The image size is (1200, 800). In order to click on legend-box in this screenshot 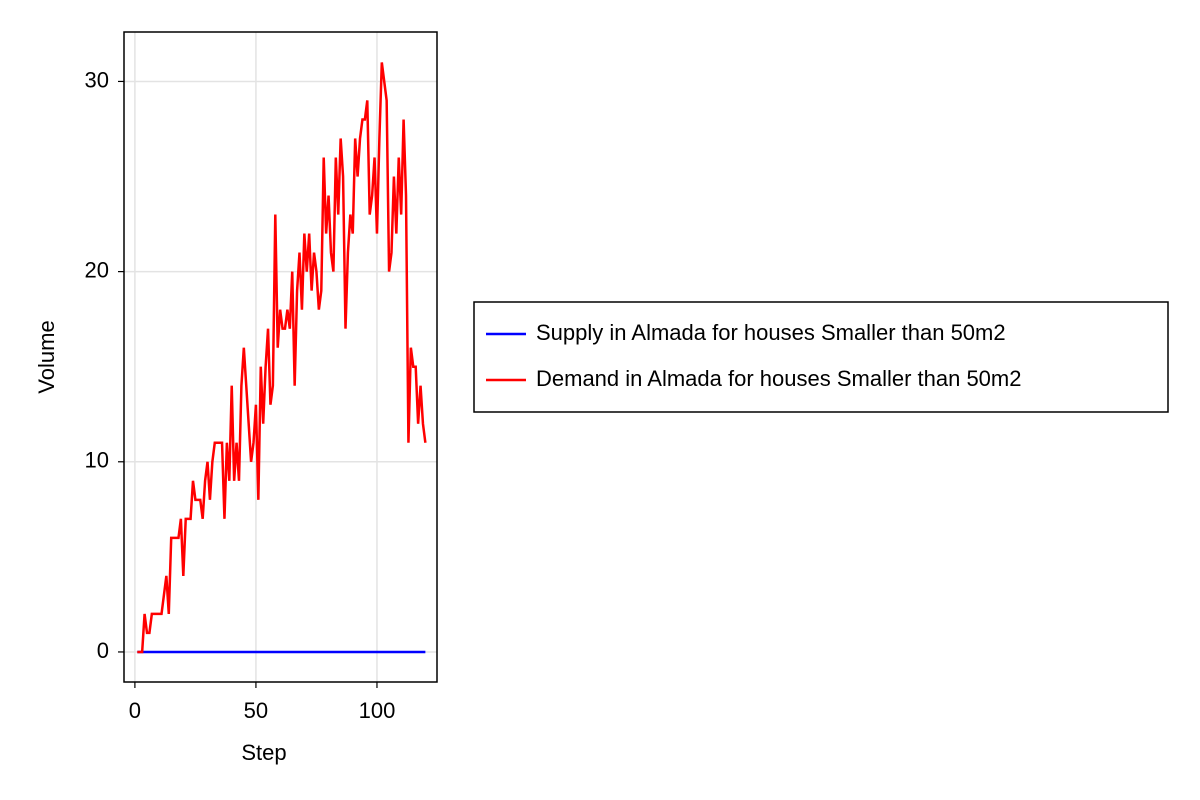, I will do `click(821, 357)`.